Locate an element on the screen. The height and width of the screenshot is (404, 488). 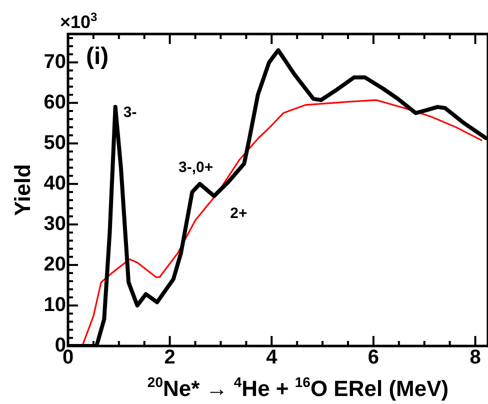
y-tick-label: 40 is located at coordinates (55, 183).